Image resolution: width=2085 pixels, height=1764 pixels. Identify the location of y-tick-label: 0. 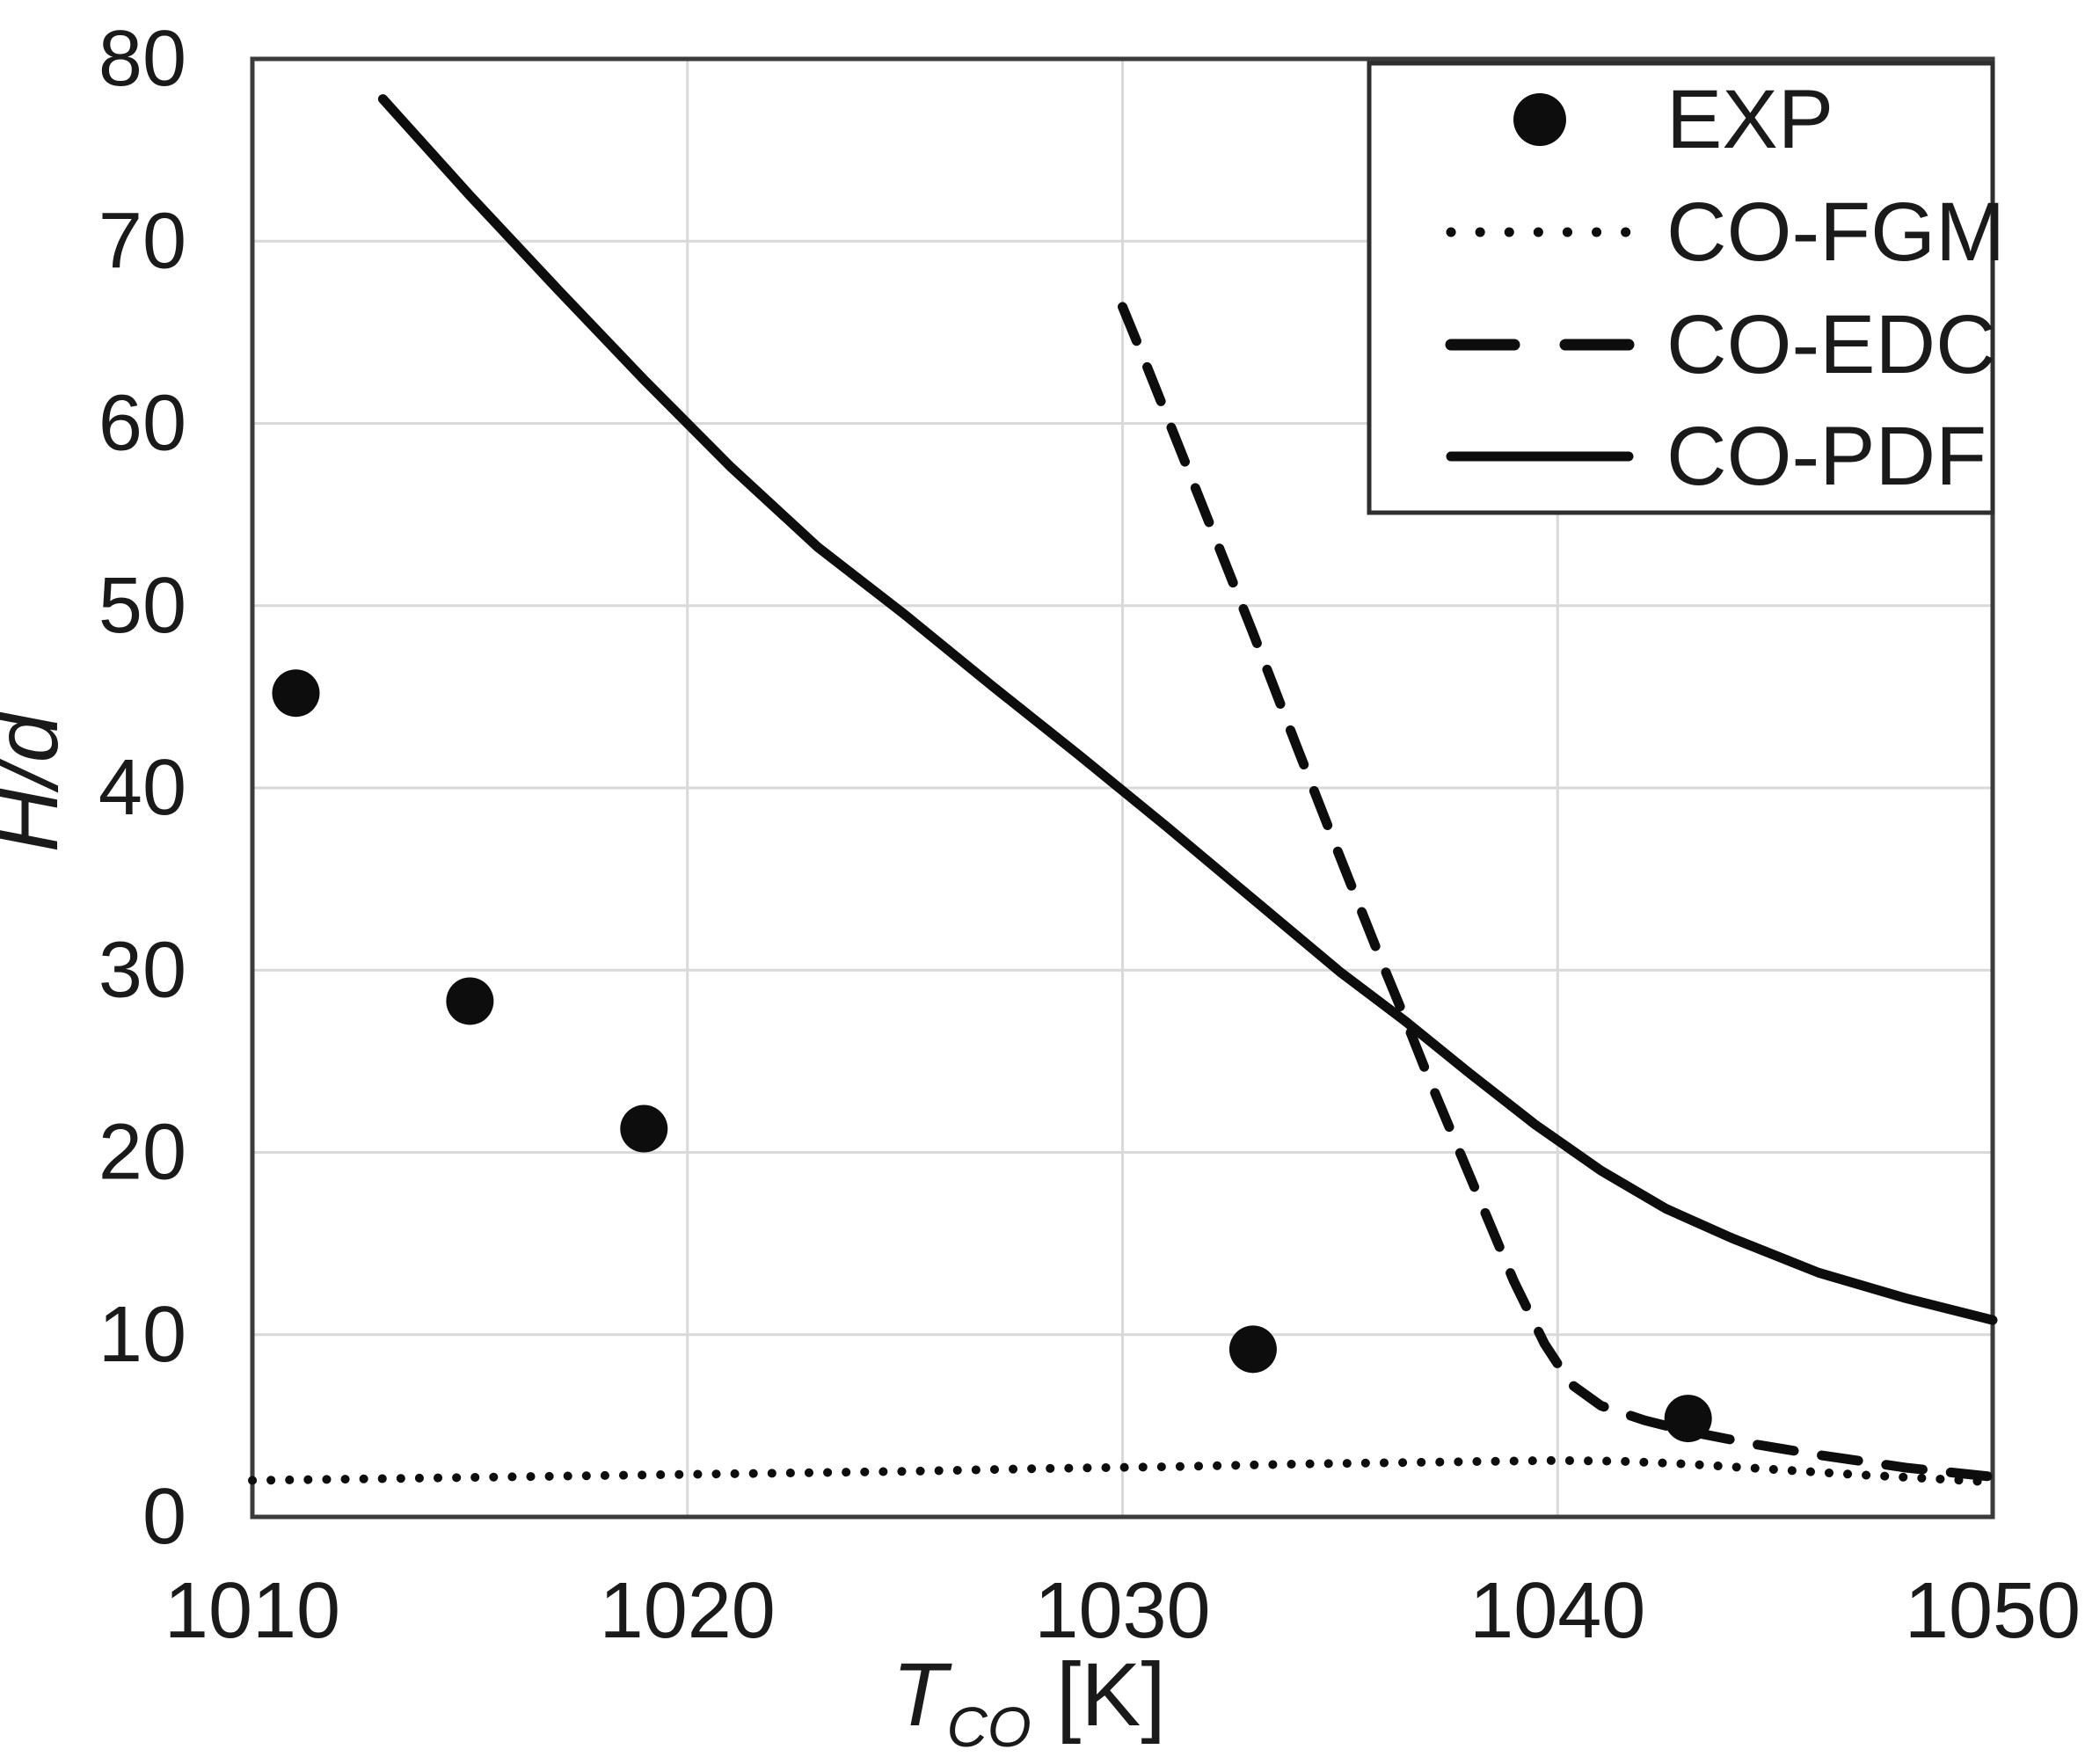
(164, 1517).